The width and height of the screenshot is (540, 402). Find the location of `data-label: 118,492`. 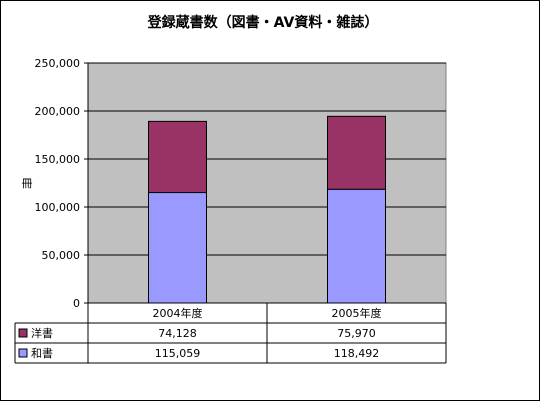

data-label: 118,492 is located at coordinates (357, 353).